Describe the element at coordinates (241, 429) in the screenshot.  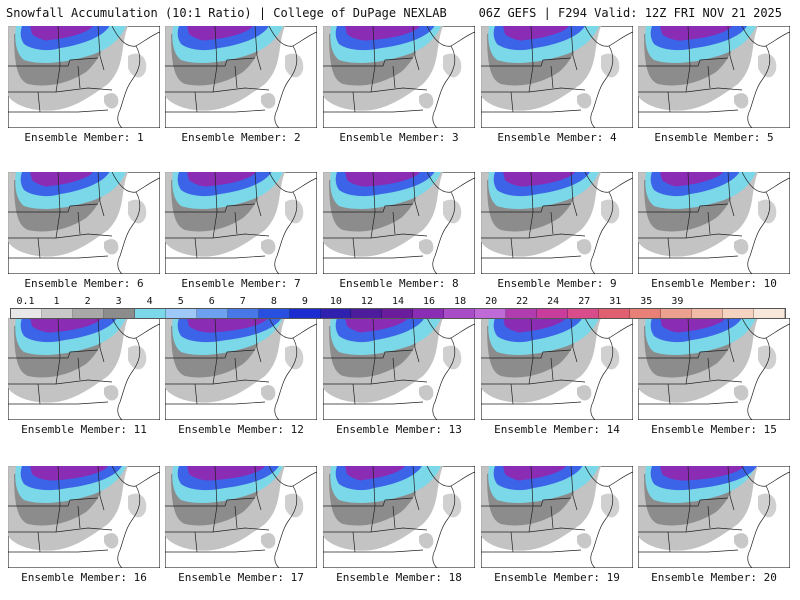
I see `panel-label: Ensemble Member: 12` at that location.